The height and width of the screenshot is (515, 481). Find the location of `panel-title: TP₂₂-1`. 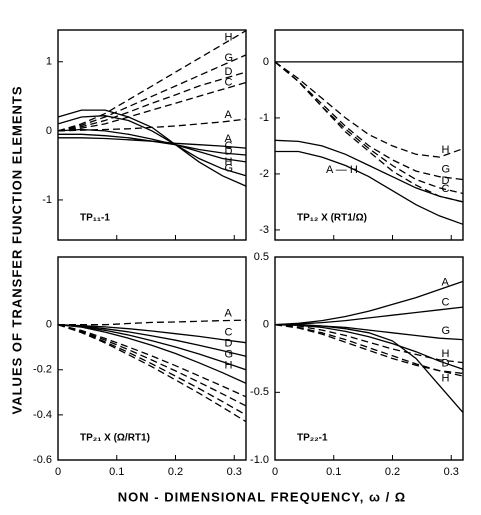

panel-title: TP₂₂-1 is located at coordinates (312, 438).